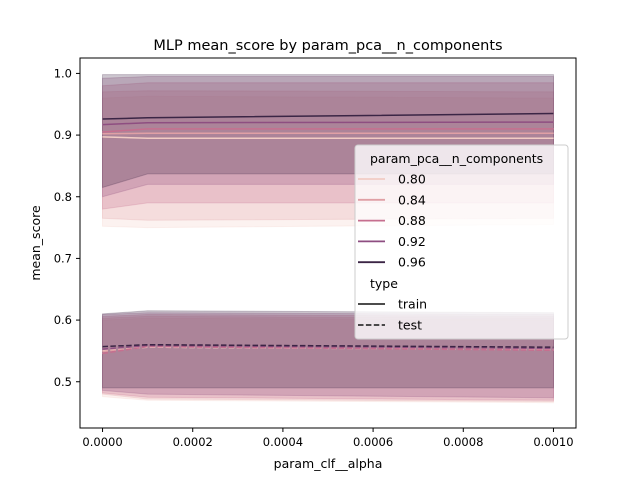 The height and width of the screenshot is (480, 640). I want to click on y-axis-ticks: 0.5 0.6 0.7 0.8 0.9 1.0, so click(67, 227).